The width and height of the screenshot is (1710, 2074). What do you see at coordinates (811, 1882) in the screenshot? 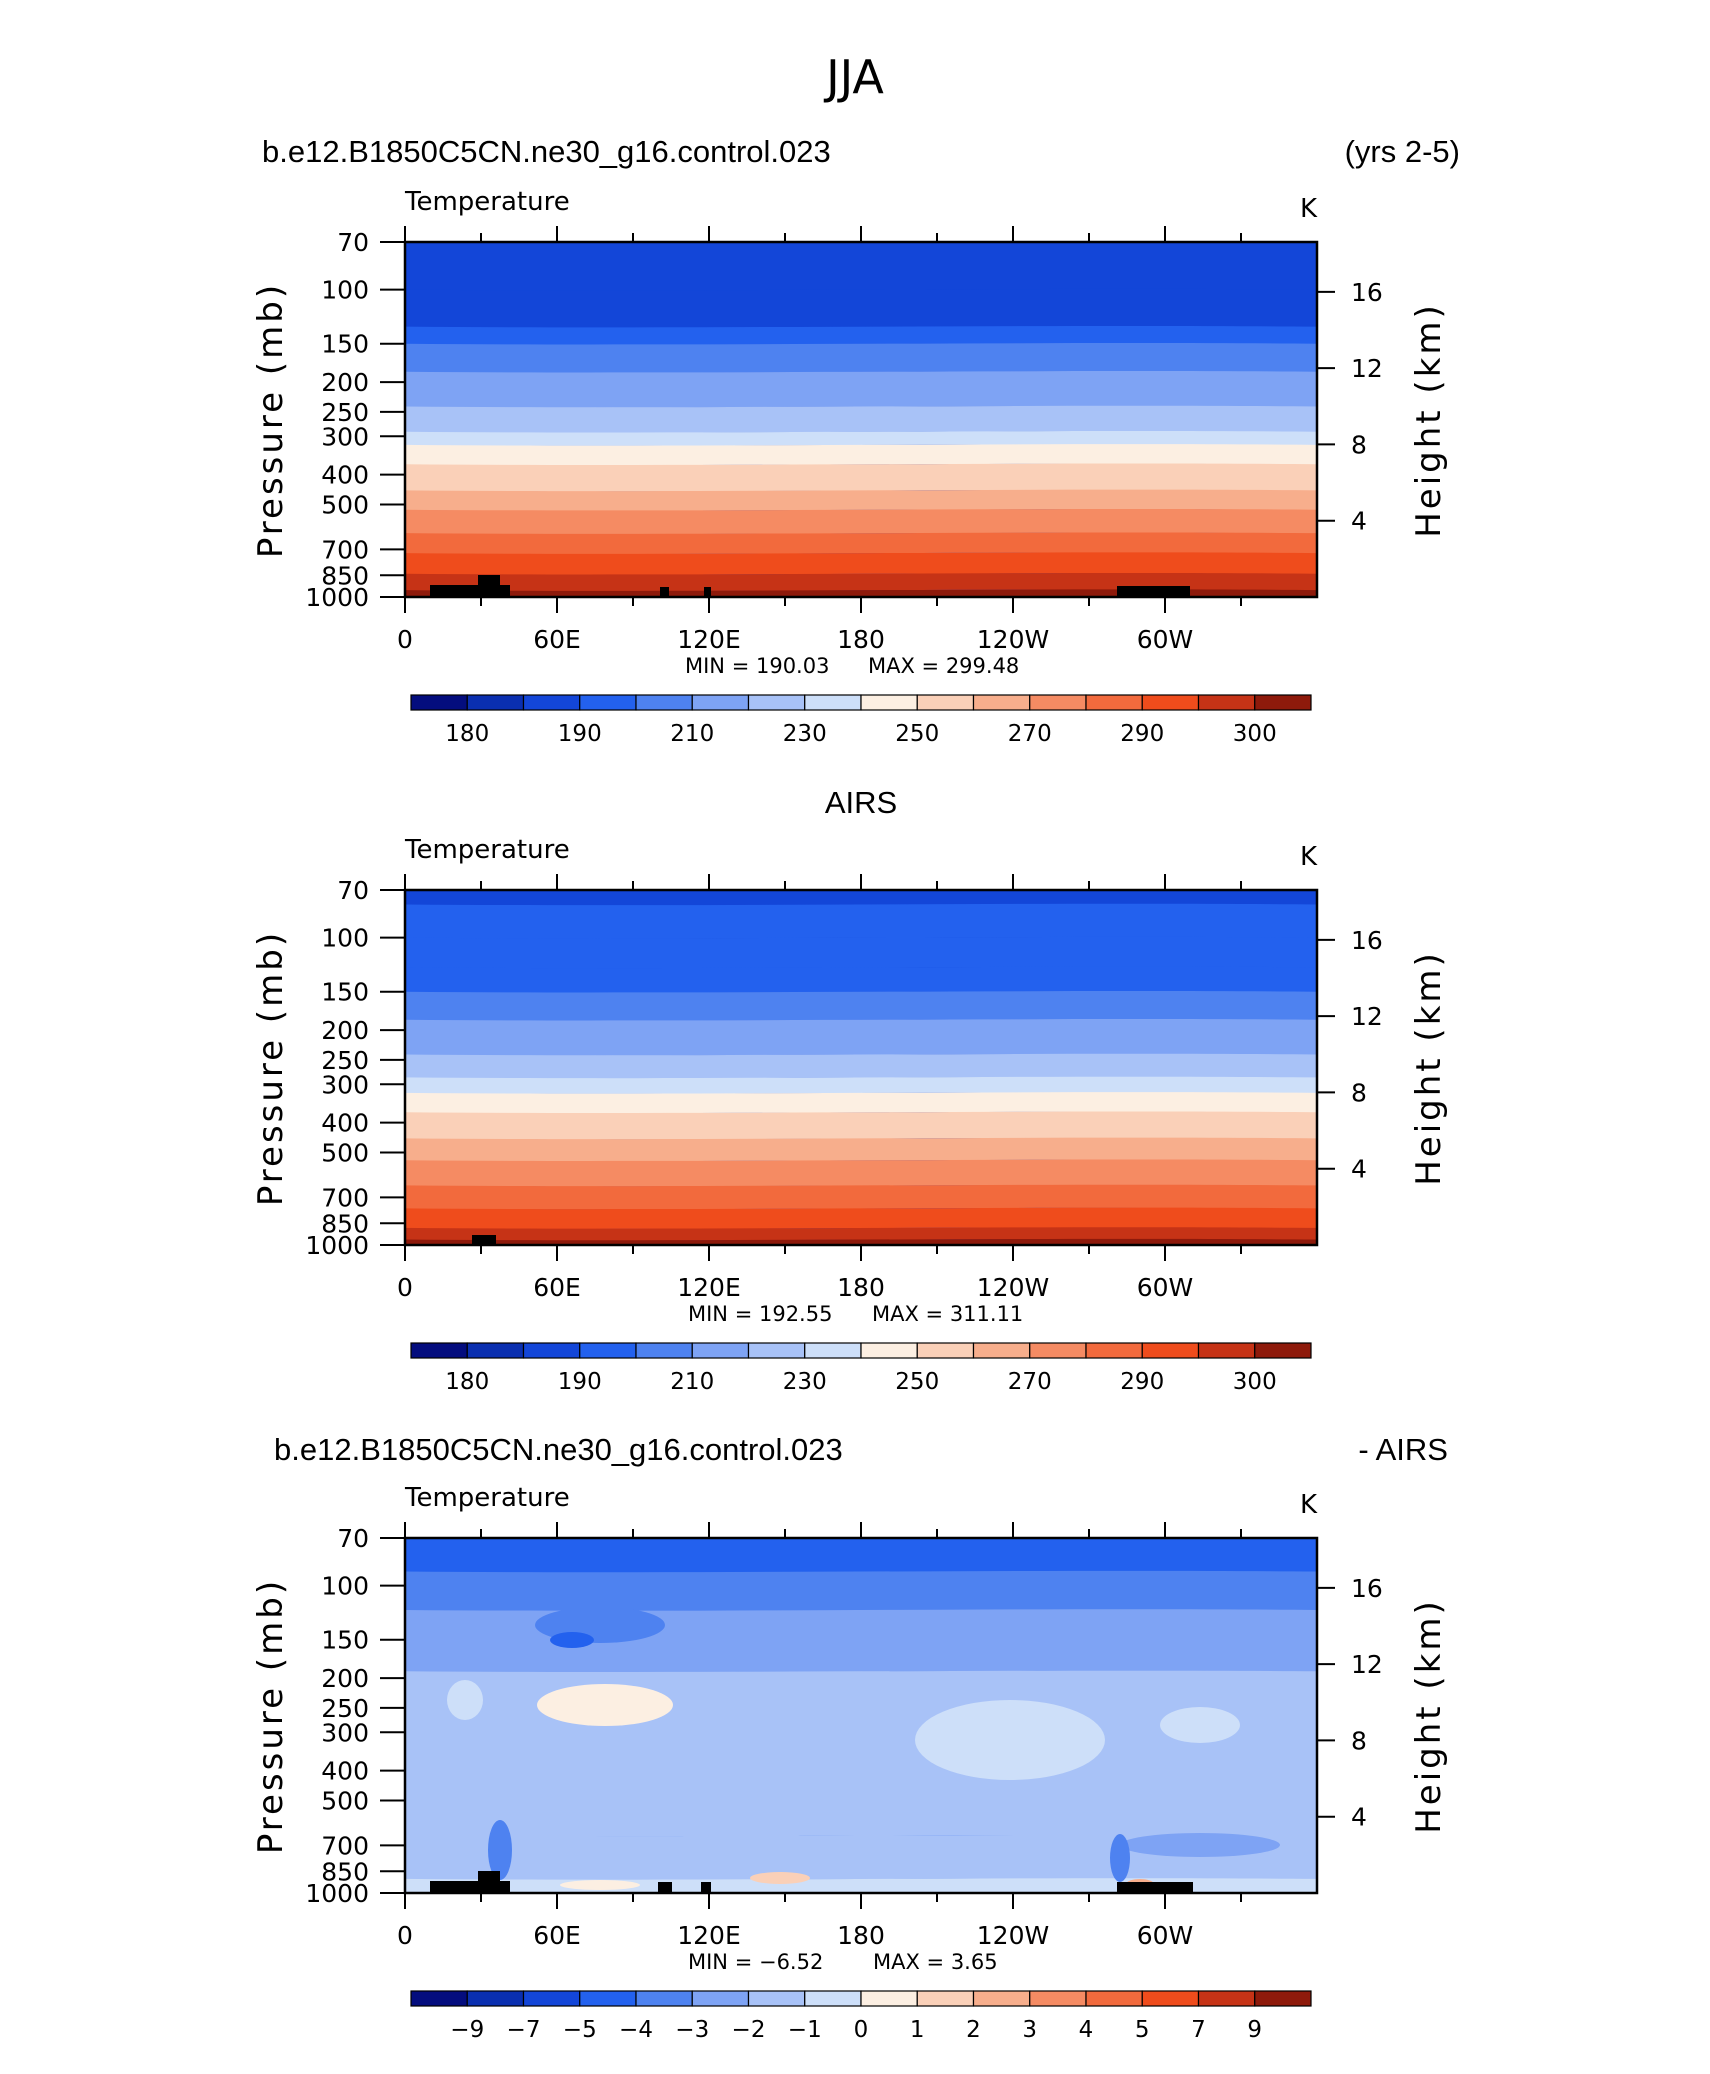
I see `topography-mask` at bounding box center [811, 1882].